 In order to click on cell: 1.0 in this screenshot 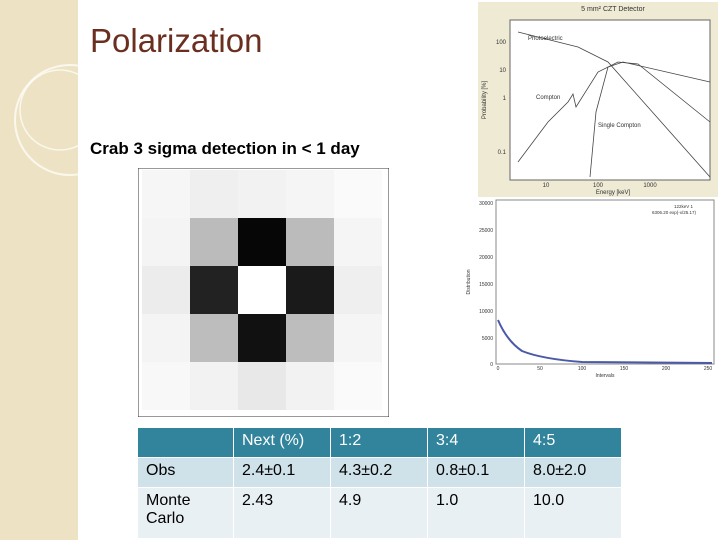, I will do `click(476, 513)`.